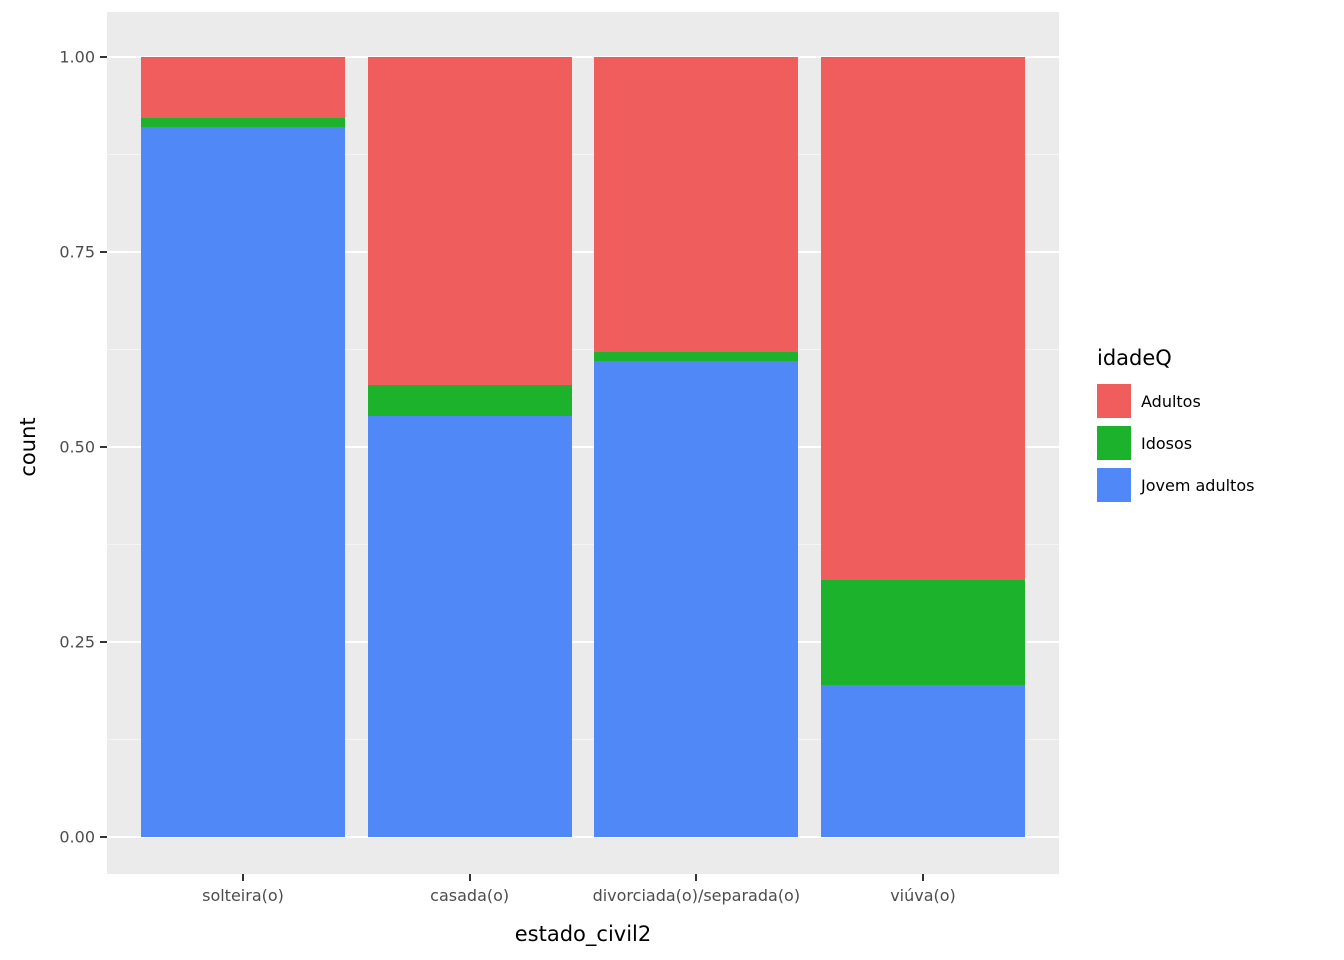  What do you see at coordinates (243, 895) in the screenshot?
I see `x-tick-label: solteira(o)` at bounding box center [243, 895].